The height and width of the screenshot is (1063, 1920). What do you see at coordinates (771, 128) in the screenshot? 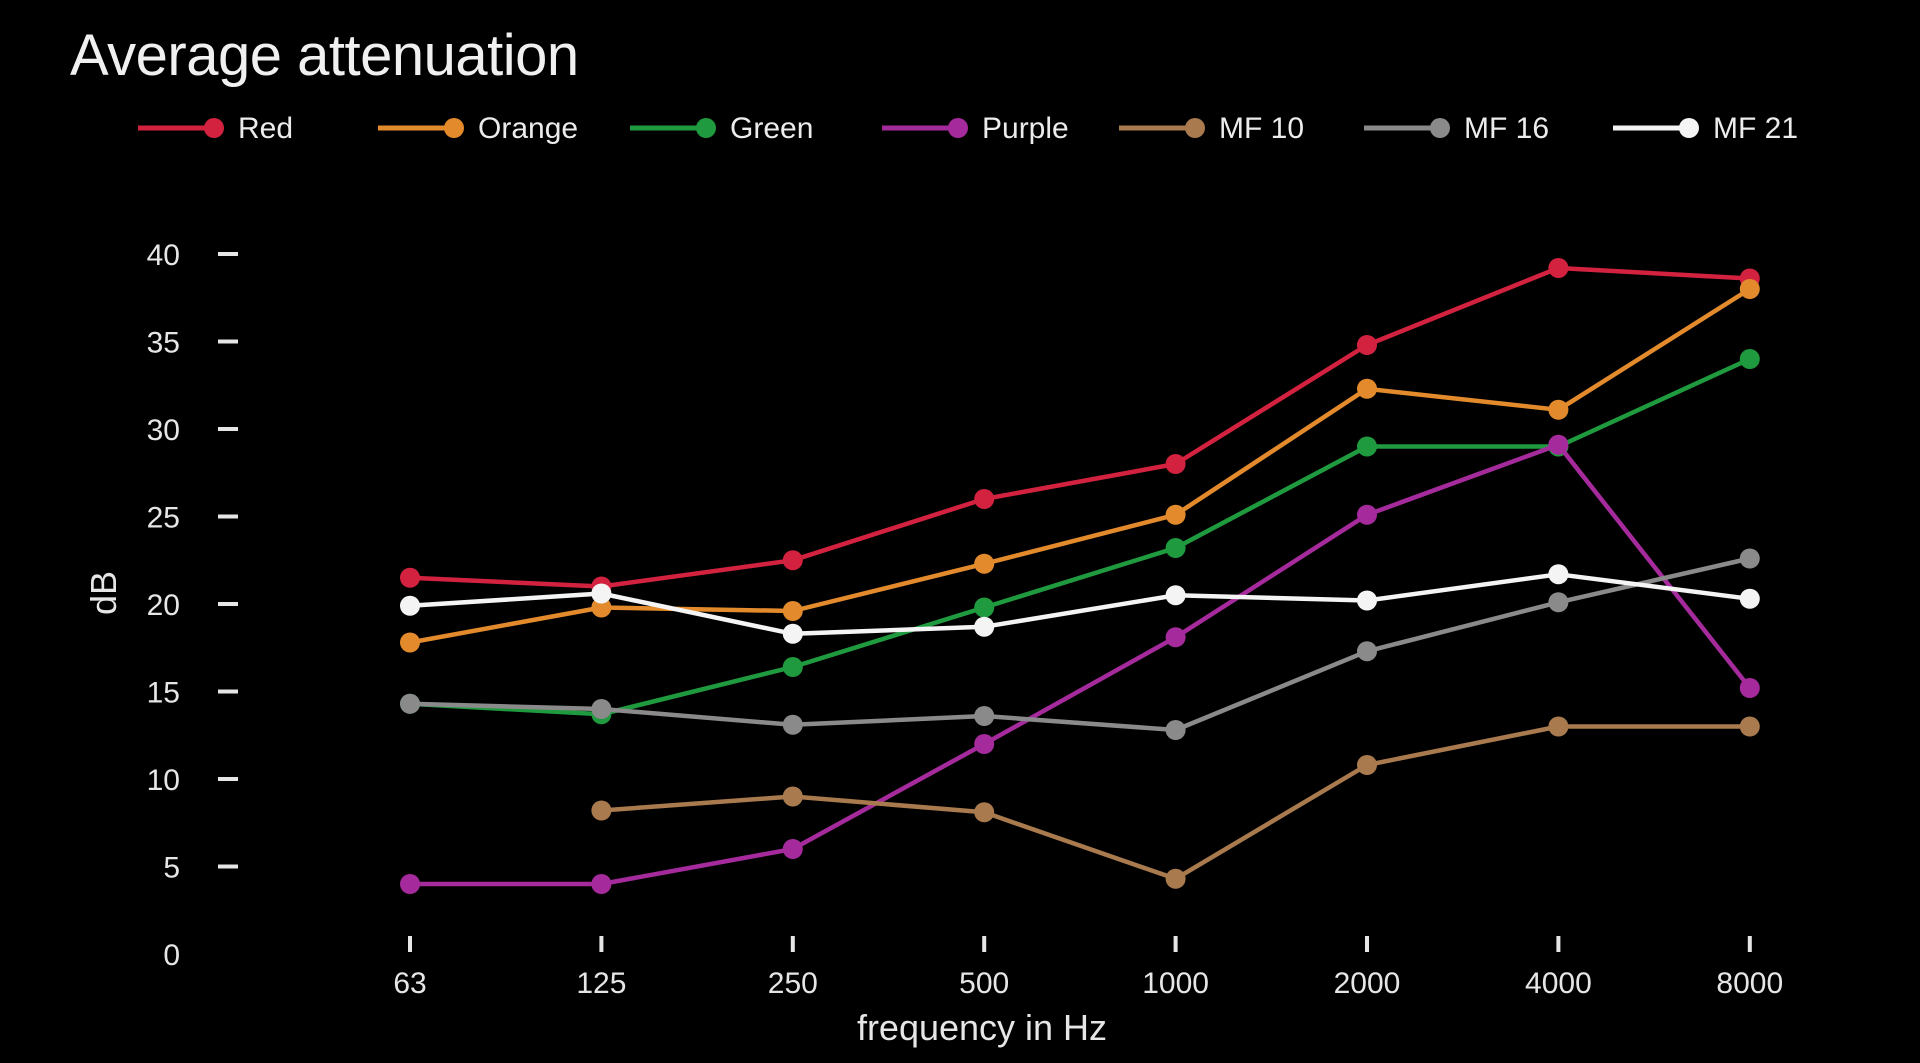
I see `legend-label: Green` at bounding box center [771, 128].